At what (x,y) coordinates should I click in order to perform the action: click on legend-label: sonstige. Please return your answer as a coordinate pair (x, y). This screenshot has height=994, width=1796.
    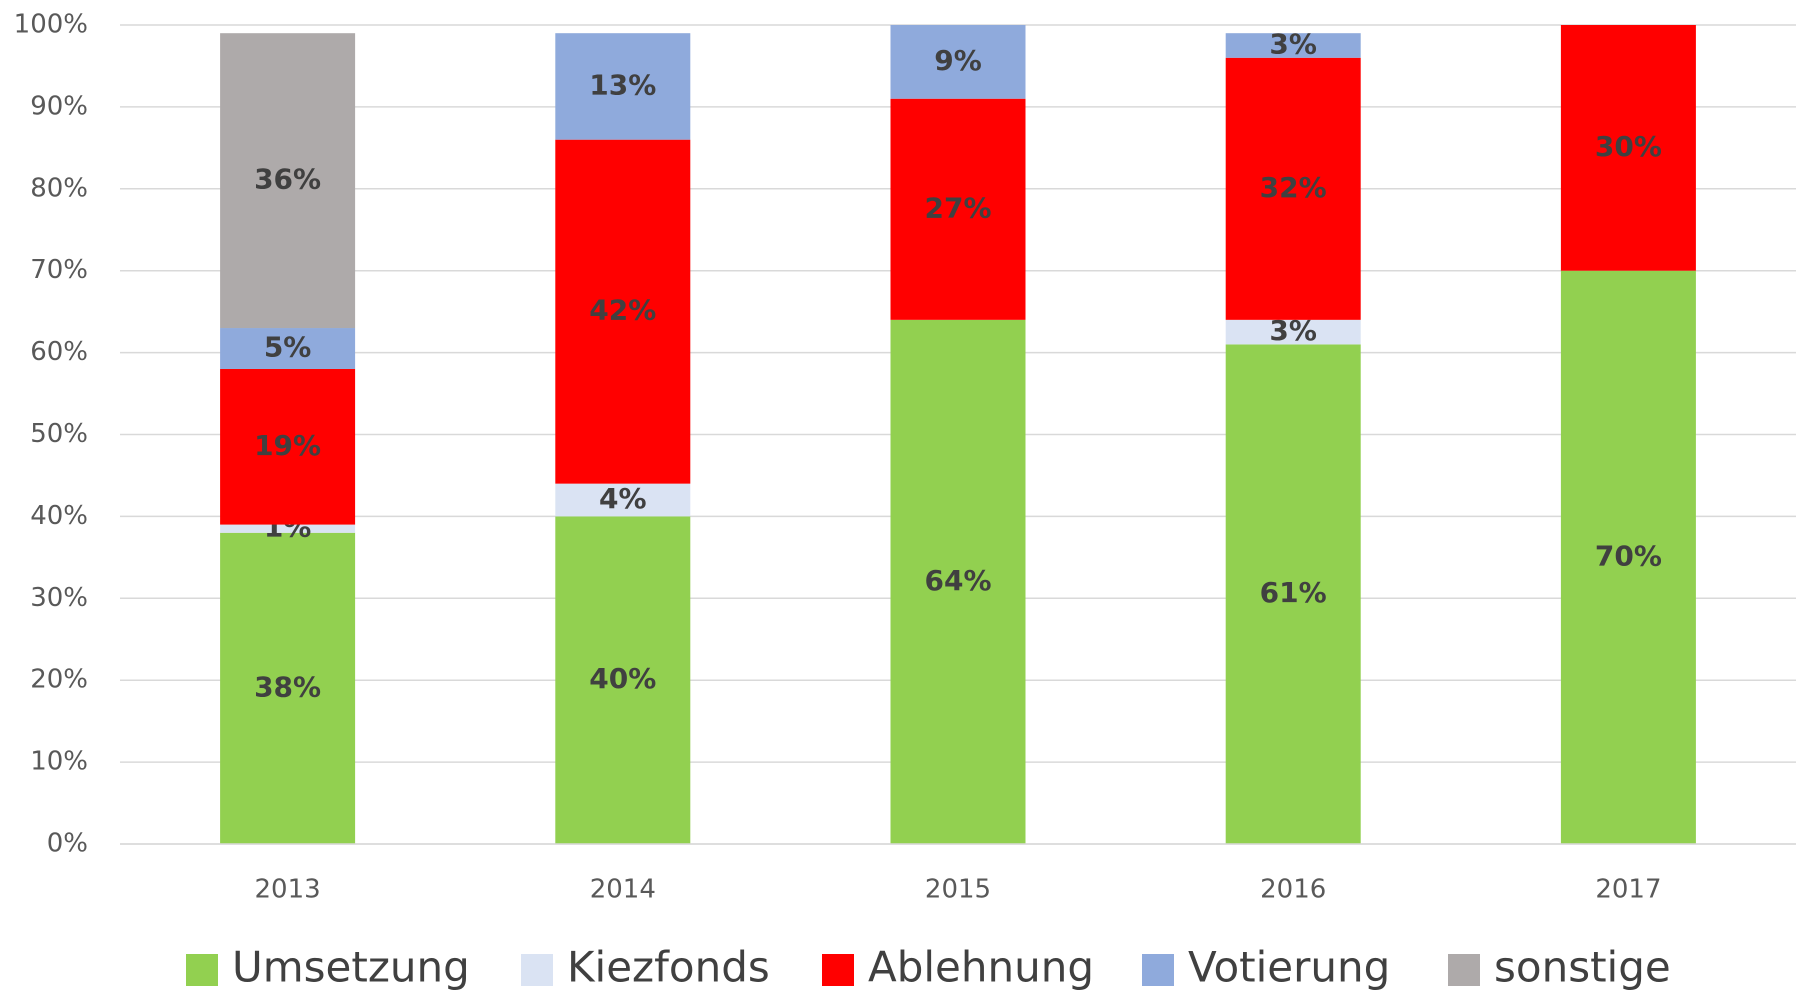
    Looking at the image, I should click on (1582, 967).